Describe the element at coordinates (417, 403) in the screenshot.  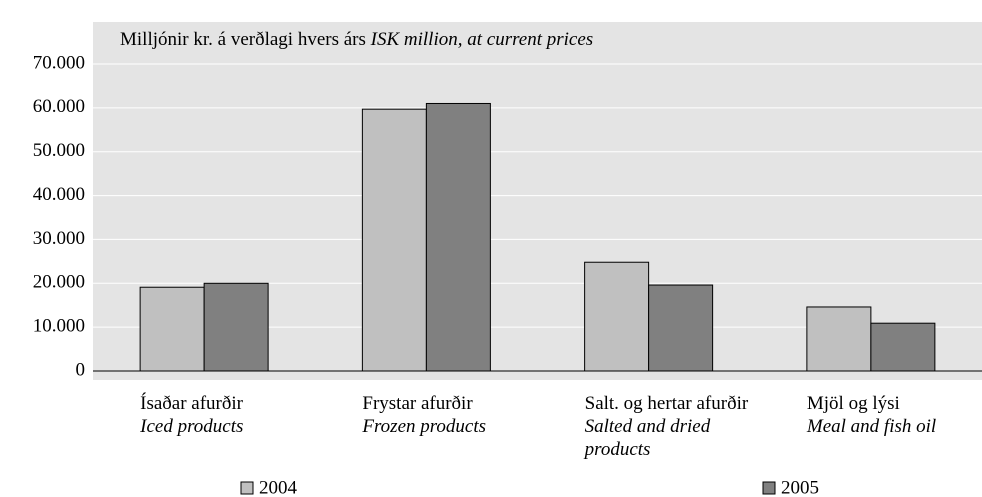
I see `category-is: Frystar afurðir` at that location.